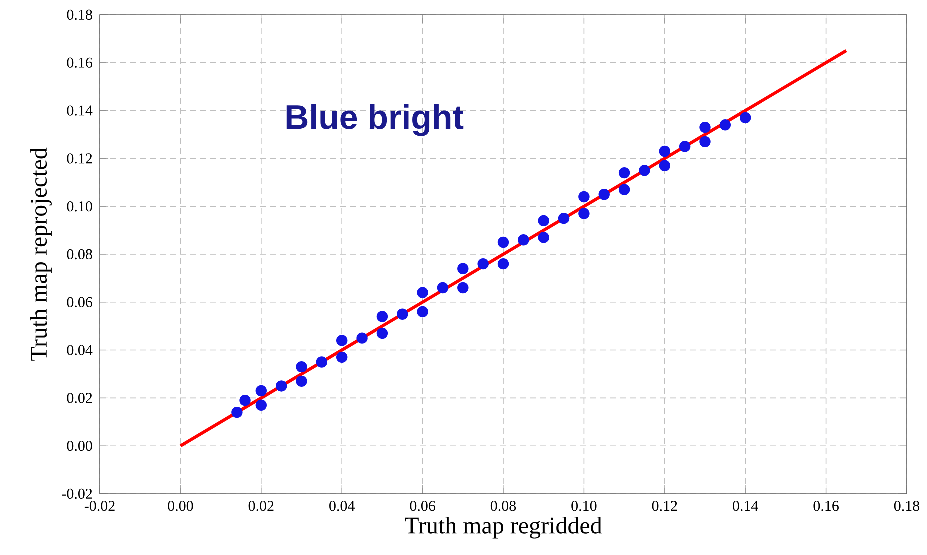 The height and width of the screenshot is (555, 927). Describe the element at coordinates (665, 506) in the screenshot. I see `x-tick-label: 0.12` at that location.